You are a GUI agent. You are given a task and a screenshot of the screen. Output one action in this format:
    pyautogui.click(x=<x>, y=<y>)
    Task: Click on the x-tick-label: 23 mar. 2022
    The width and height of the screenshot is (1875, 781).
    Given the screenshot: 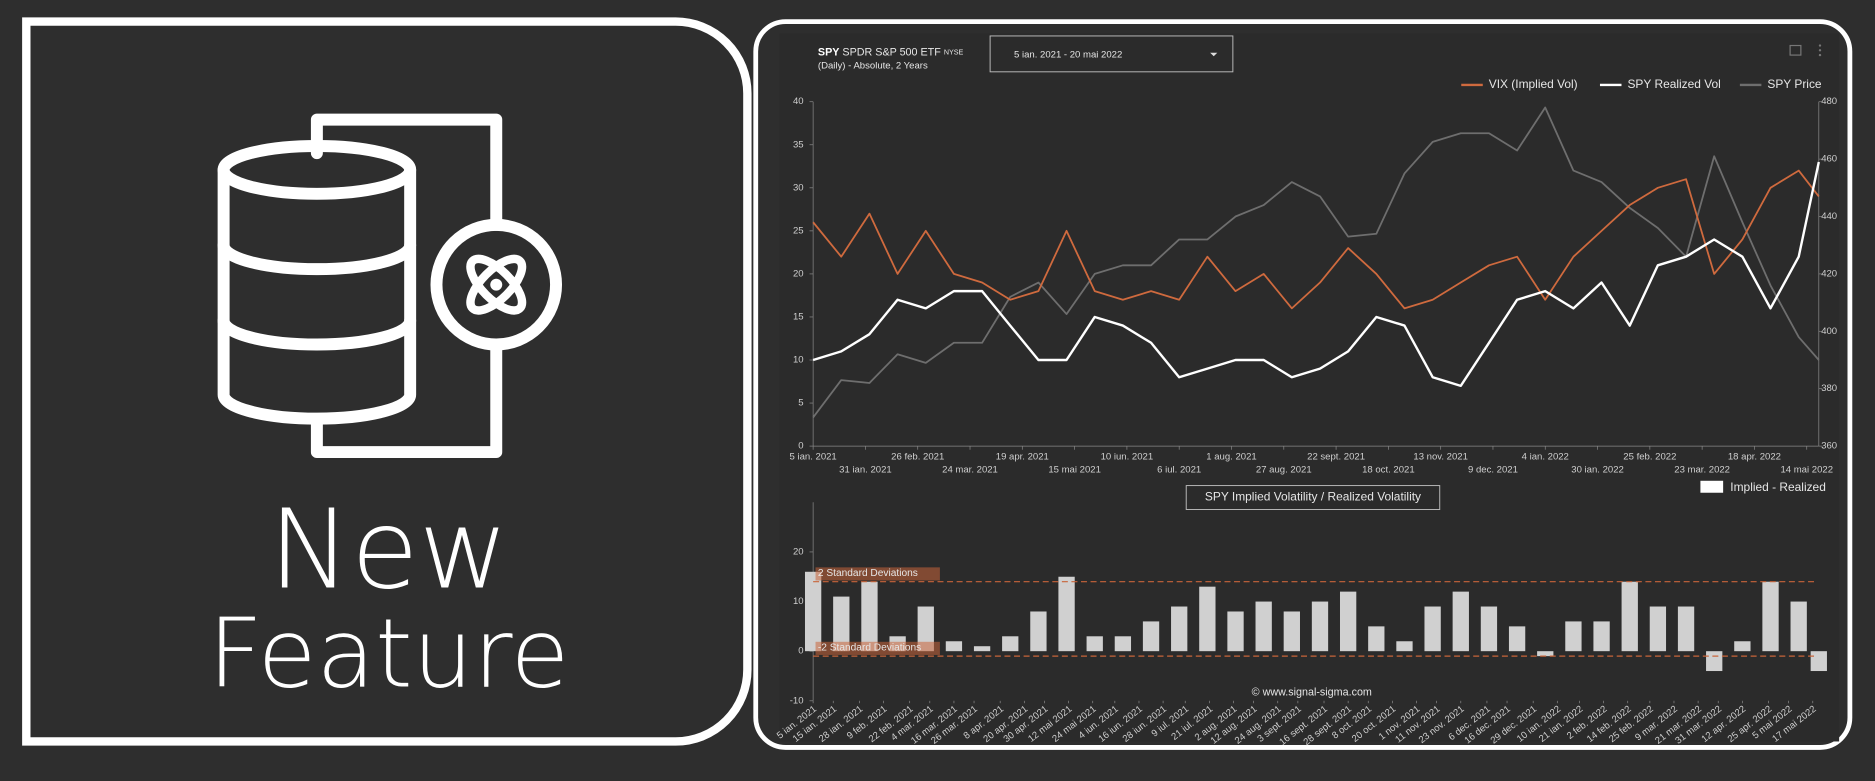 What is the action you would take?
    pyautogui.click(x=1702, y=470)
    